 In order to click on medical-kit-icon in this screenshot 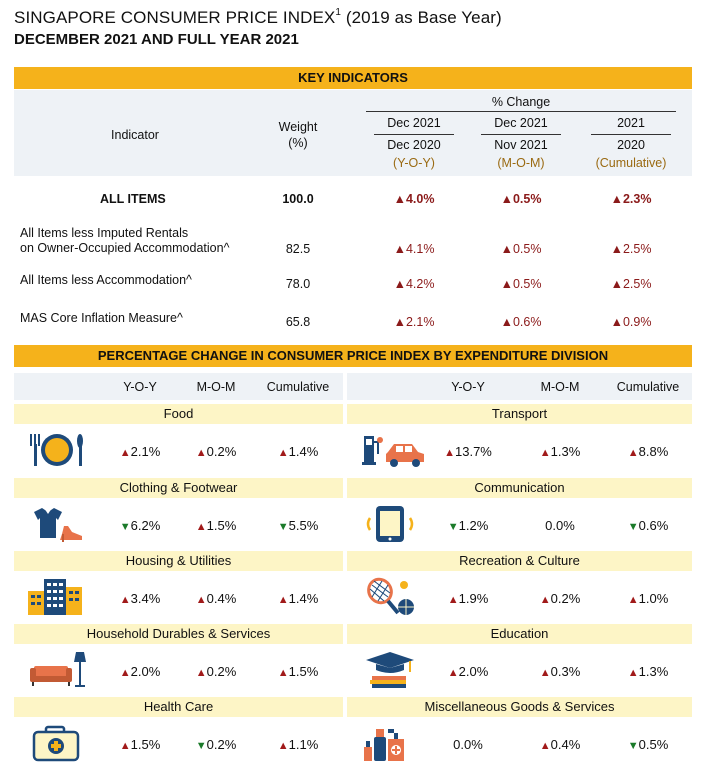, I will do `click(56, 745)`.